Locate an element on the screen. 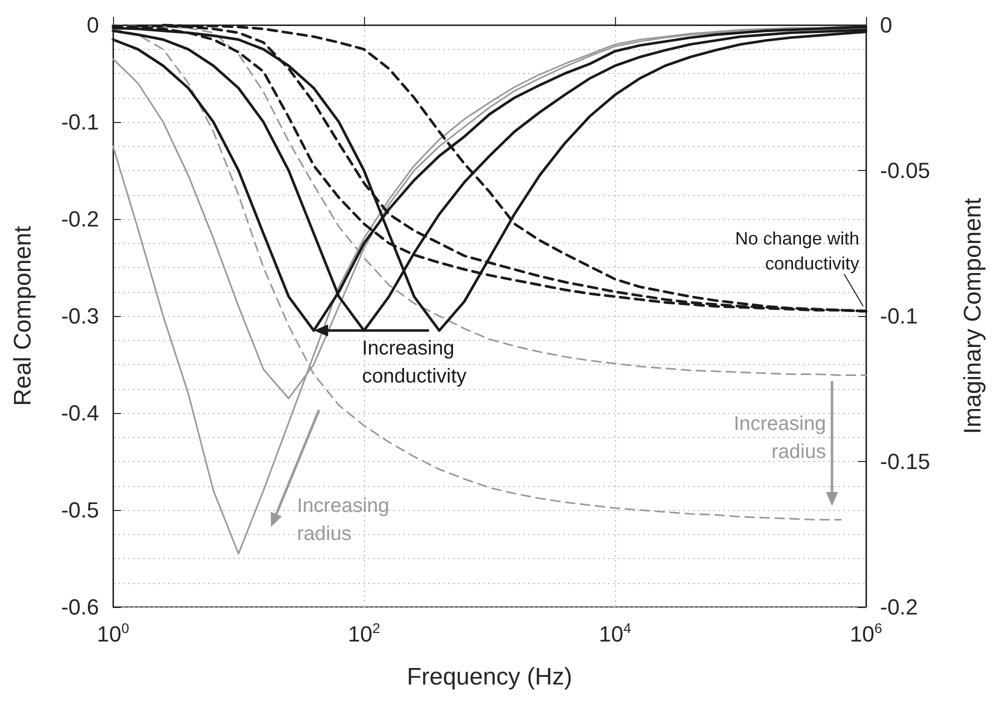  y2-tick-label: 0 is located at coordinates (886, 25).